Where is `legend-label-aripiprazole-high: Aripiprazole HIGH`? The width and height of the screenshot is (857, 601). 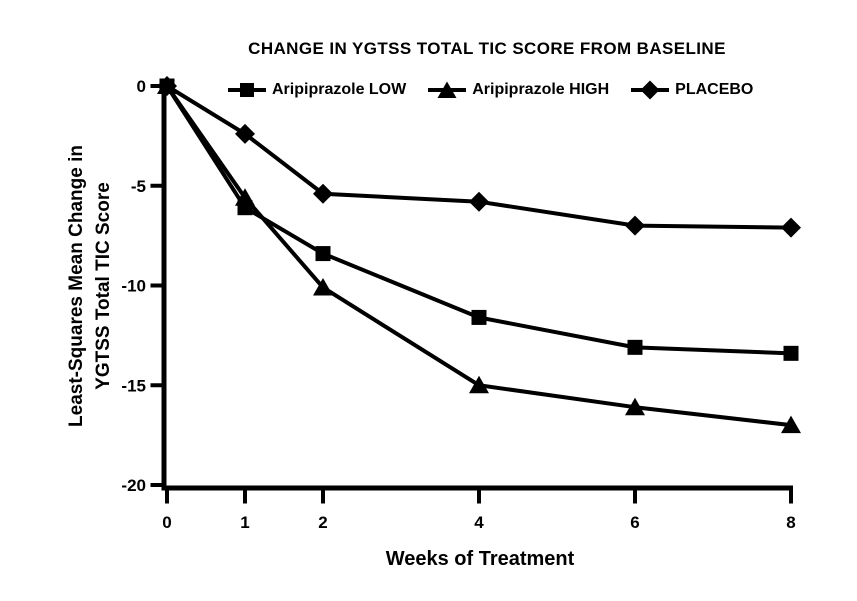 legend-label-aripiprazole-high: Aripiprazole HIGH is located at coordinates (541, 89).